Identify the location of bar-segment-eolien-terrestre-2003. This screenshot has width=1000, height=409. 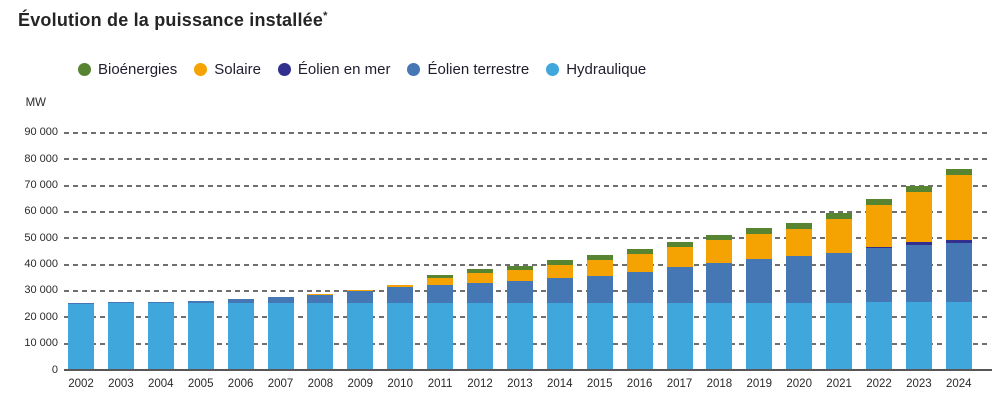
(120, 303).